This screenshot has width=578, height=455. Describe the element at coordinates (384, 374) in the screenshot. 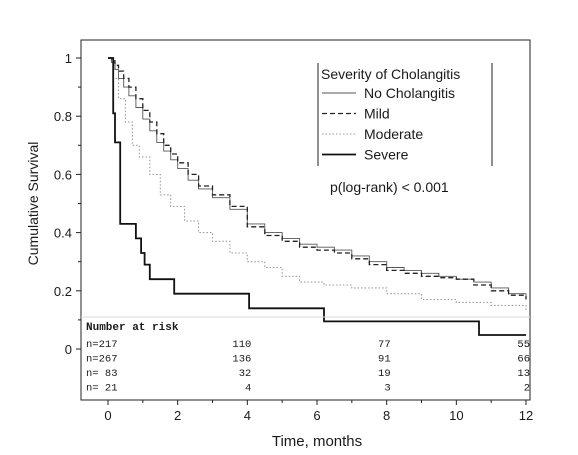

I see `risk-cell: 19` at that location.